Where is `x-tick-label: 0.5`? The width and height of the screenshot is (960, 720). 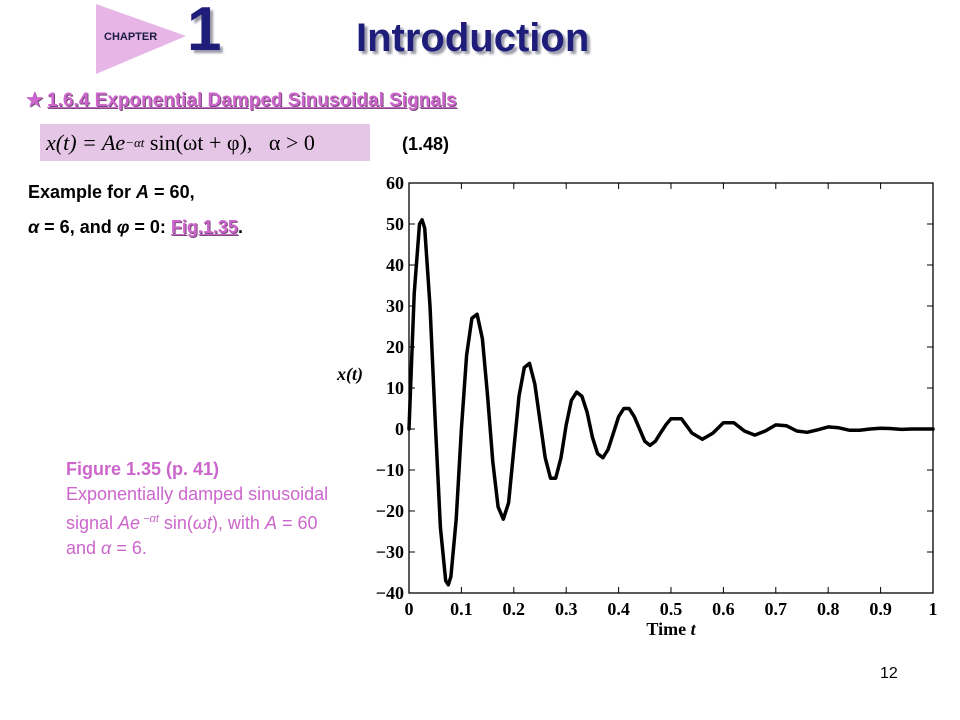
x-tick-label: 0.5 is located at coordinates (671, 609).